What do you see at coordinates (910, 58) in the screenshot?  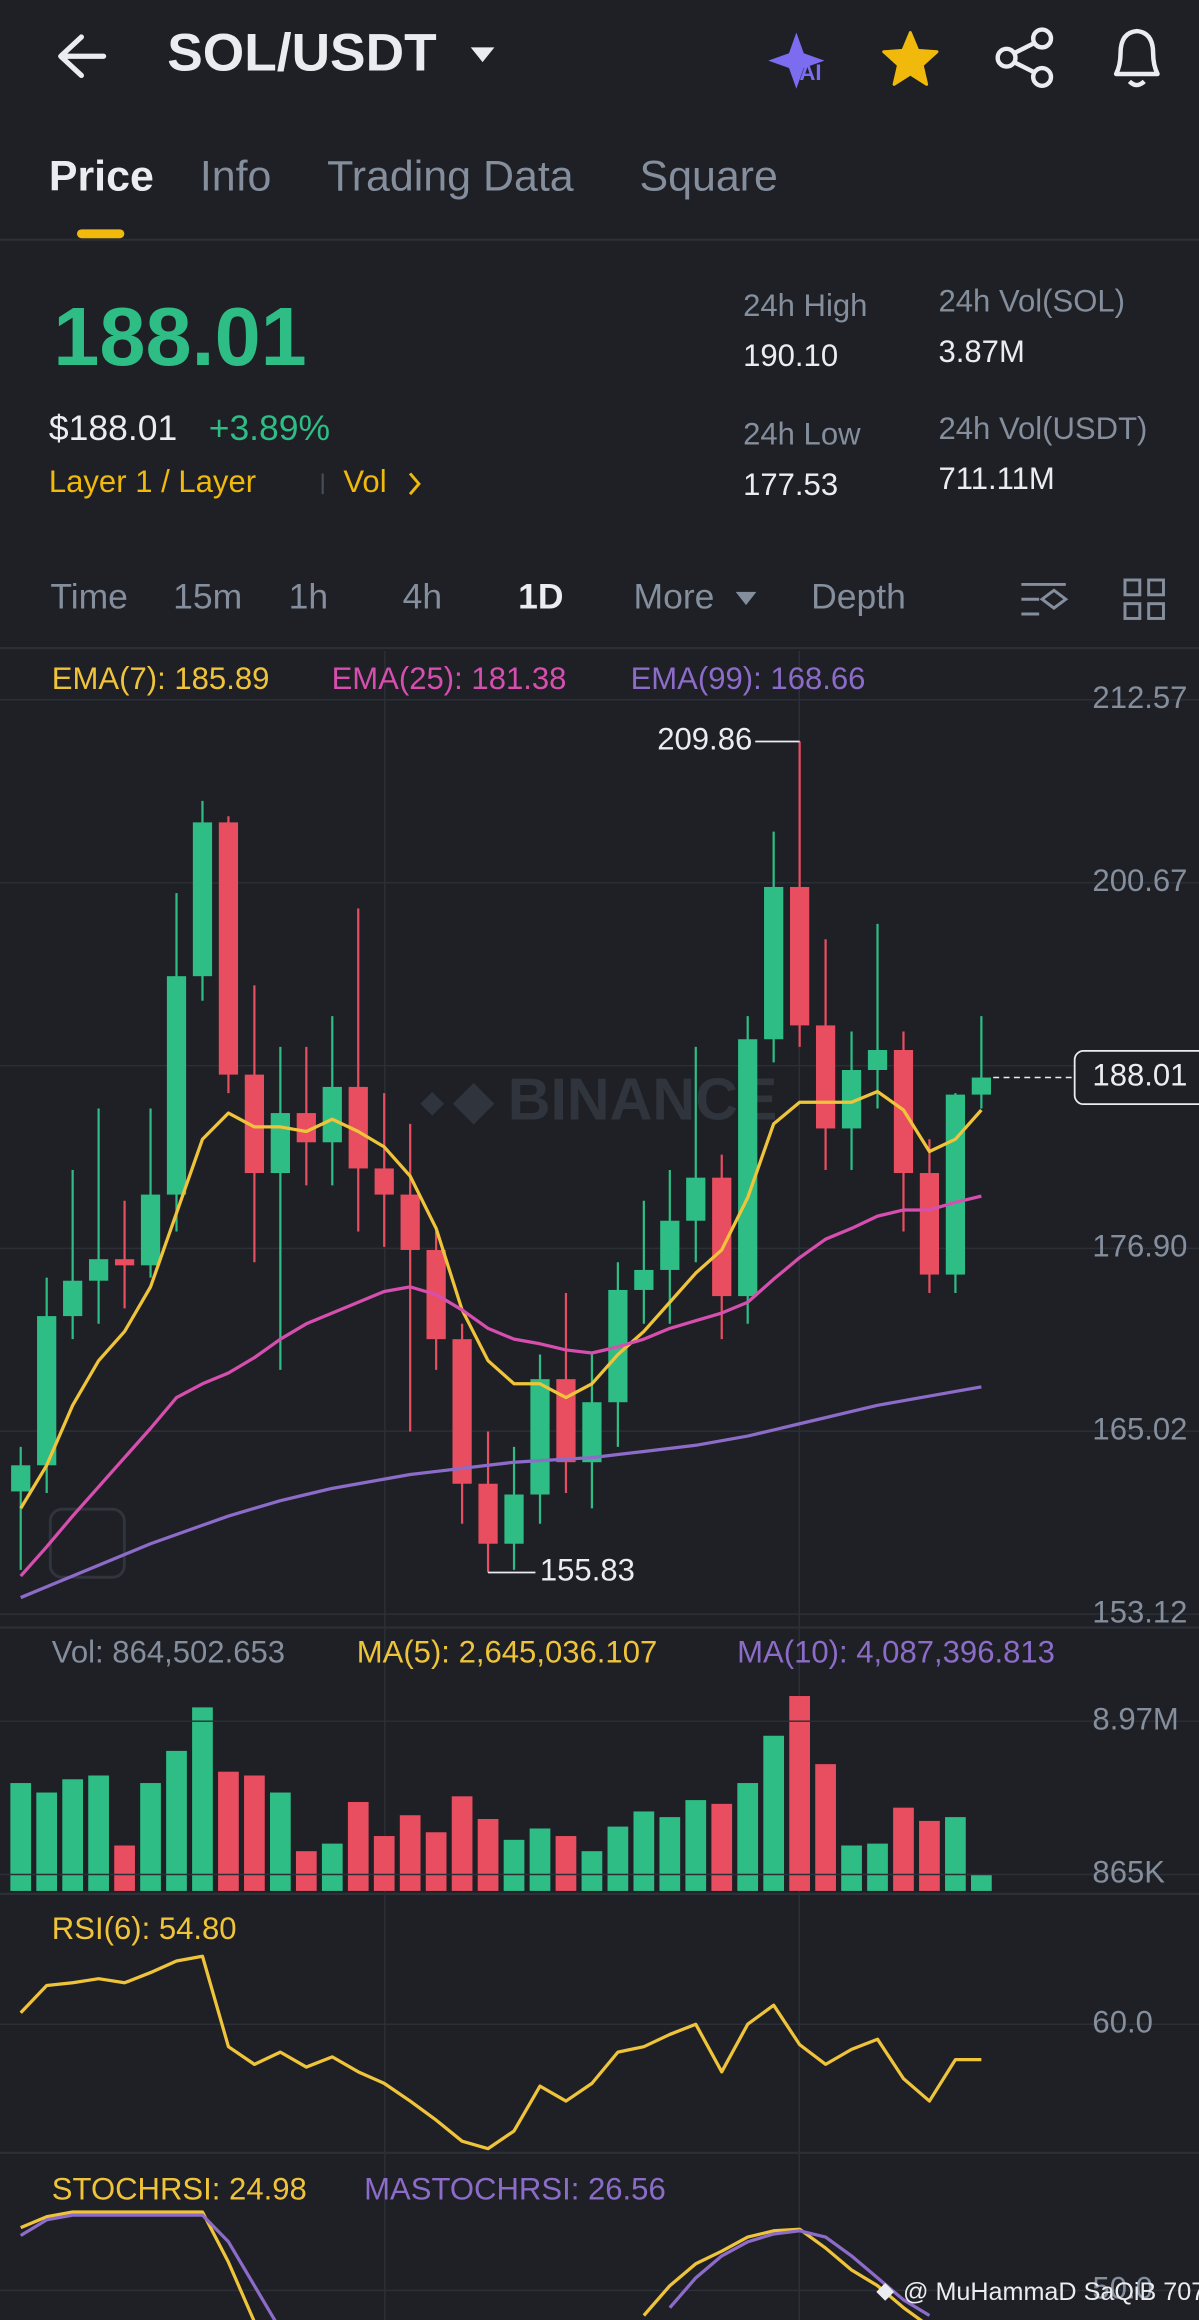 I see `favorite-button` at bounding box center [910, 58].